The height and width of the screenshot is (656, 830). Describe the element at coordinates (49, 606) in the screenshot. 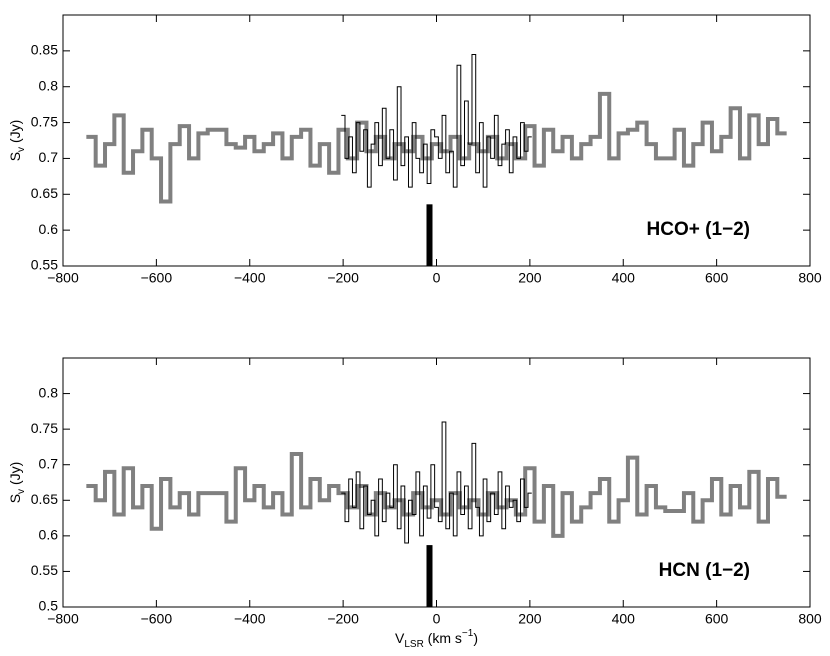

I see `y-tick-label: 0.5` at that location.